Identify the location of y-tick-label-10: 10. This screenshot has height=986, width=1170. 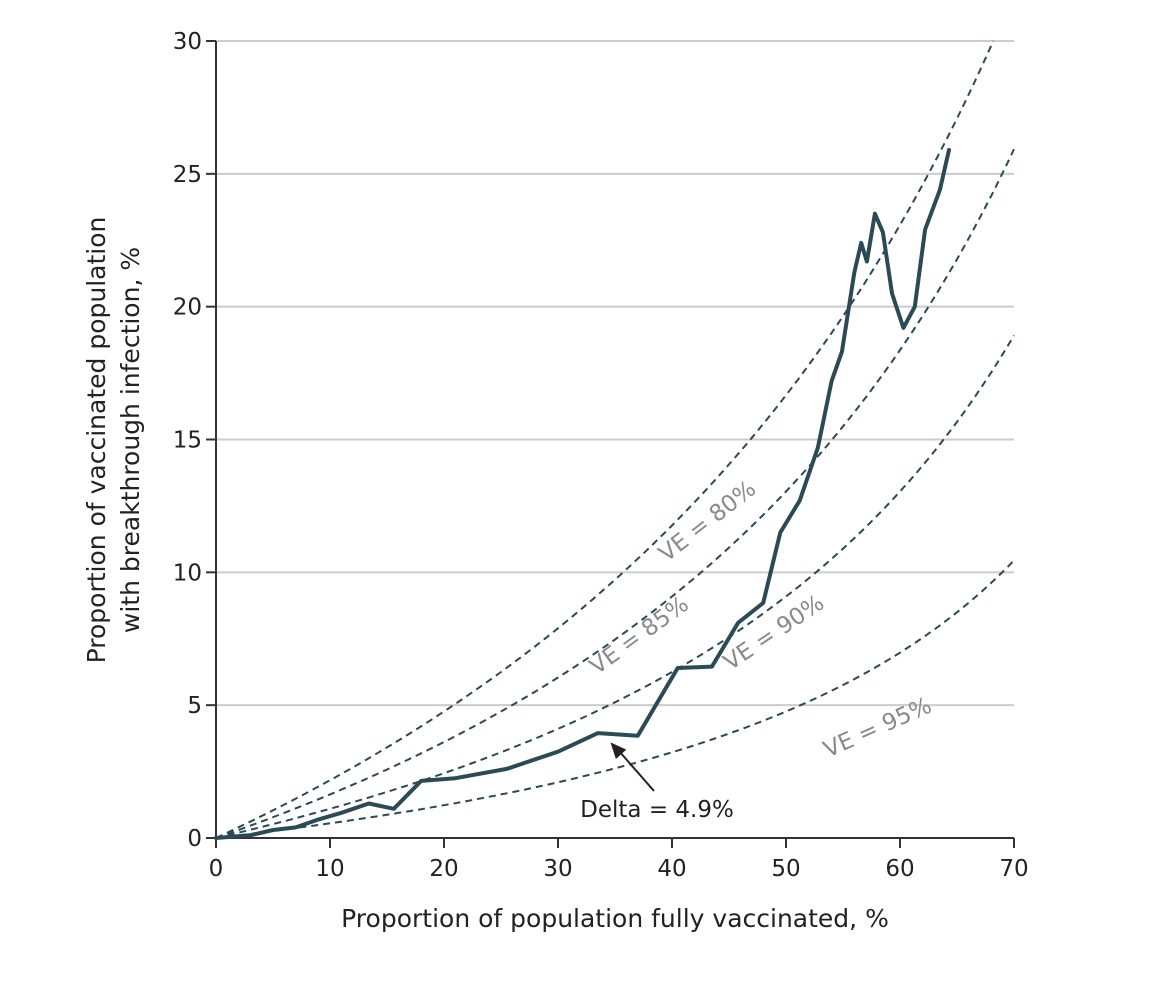
(187, 573).